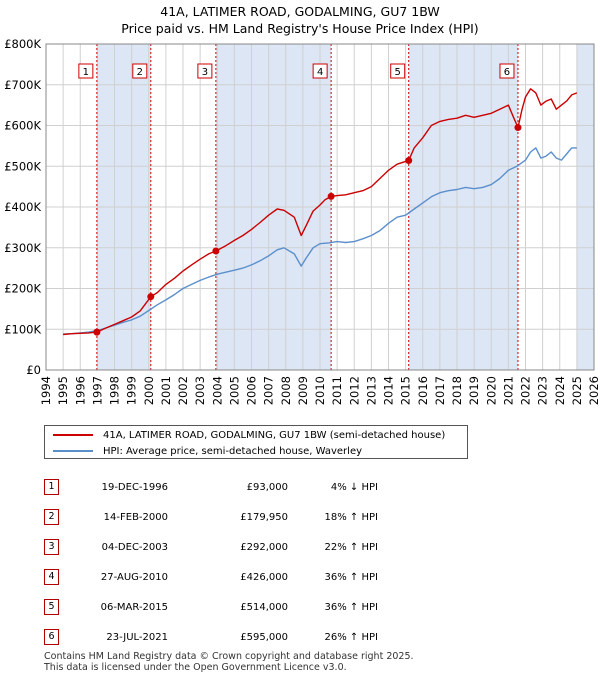 The width and height of the screenshot is (600, 680). Describe the element at coordinates (543, 390) in the screenshot. I see `x-tick-label: 2023` at that location.